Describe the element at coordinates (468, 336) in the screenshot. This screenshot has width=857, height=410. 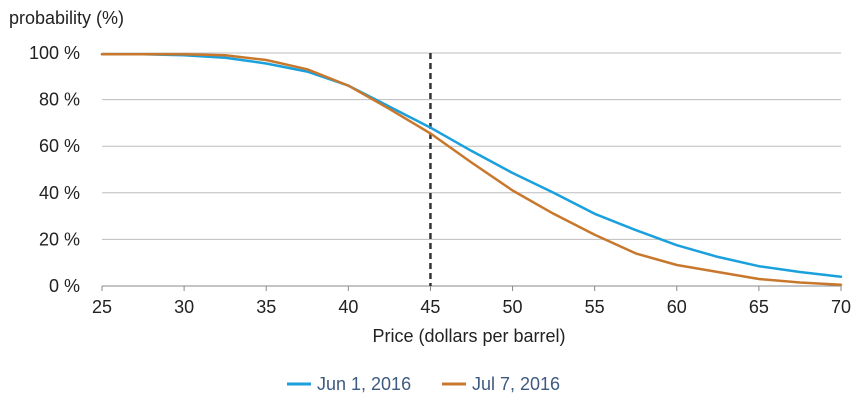
I see `x-axis-title: Price (dollars per barrel)` at that location.